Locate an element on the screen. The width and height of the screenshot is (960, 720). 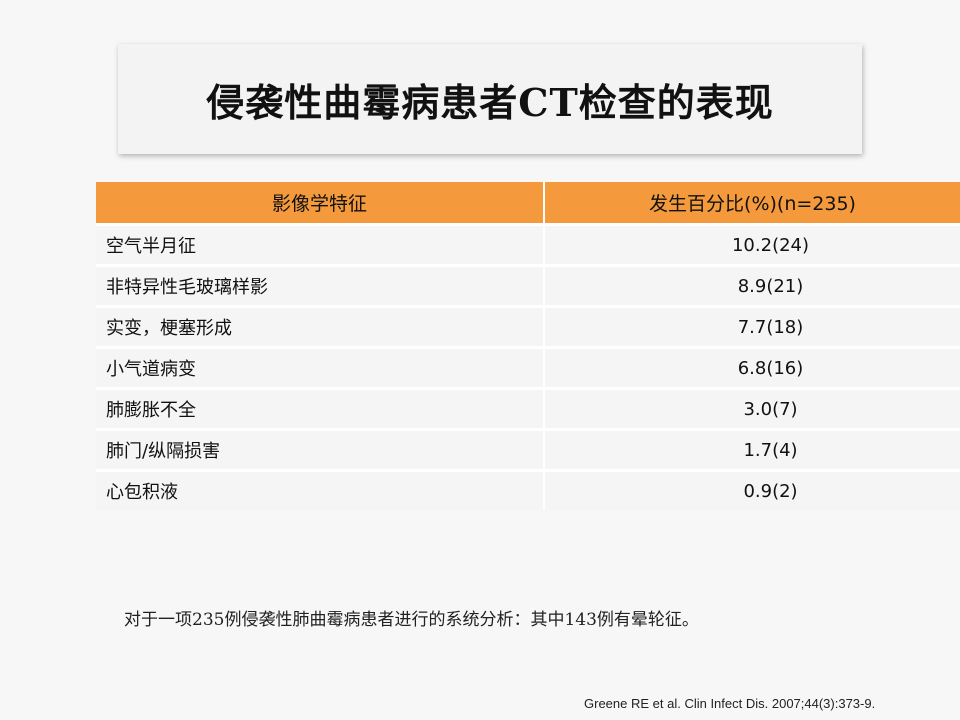
feature-cell: 实变，梗塞形成 is located at coordinates (320, 326).